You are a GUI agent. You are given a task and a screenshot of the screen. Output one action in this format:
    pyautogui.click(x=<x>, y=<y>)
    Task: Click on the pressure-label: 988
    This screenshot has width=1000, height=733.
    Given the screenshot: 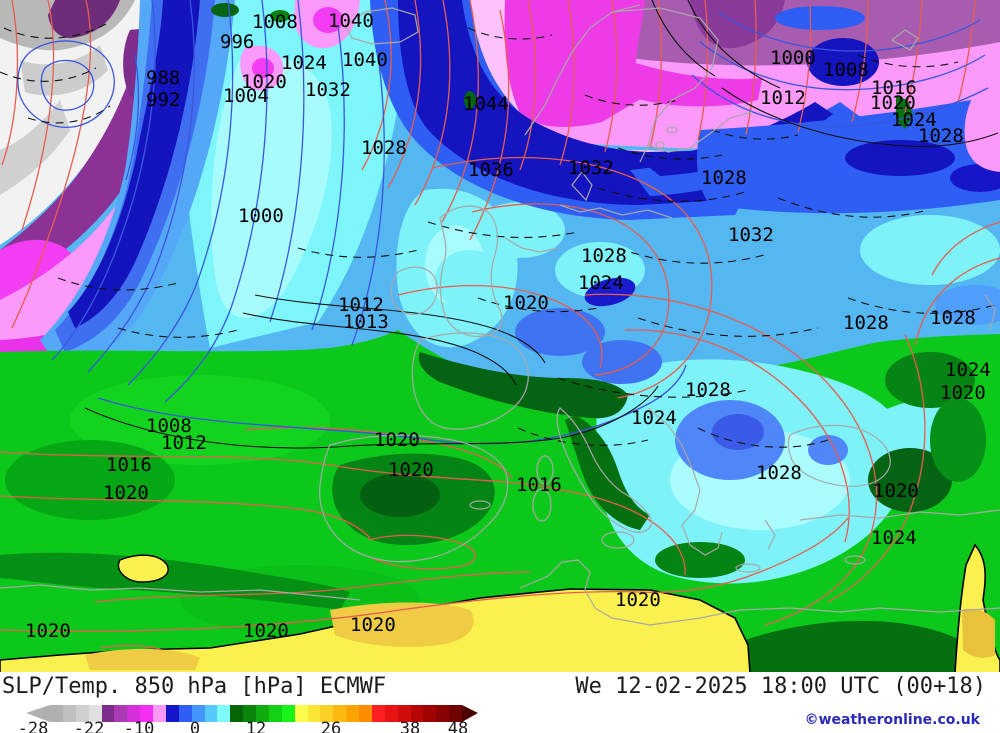 What is the action you would take?
    pyautogui.click(x=163, y=78)
    